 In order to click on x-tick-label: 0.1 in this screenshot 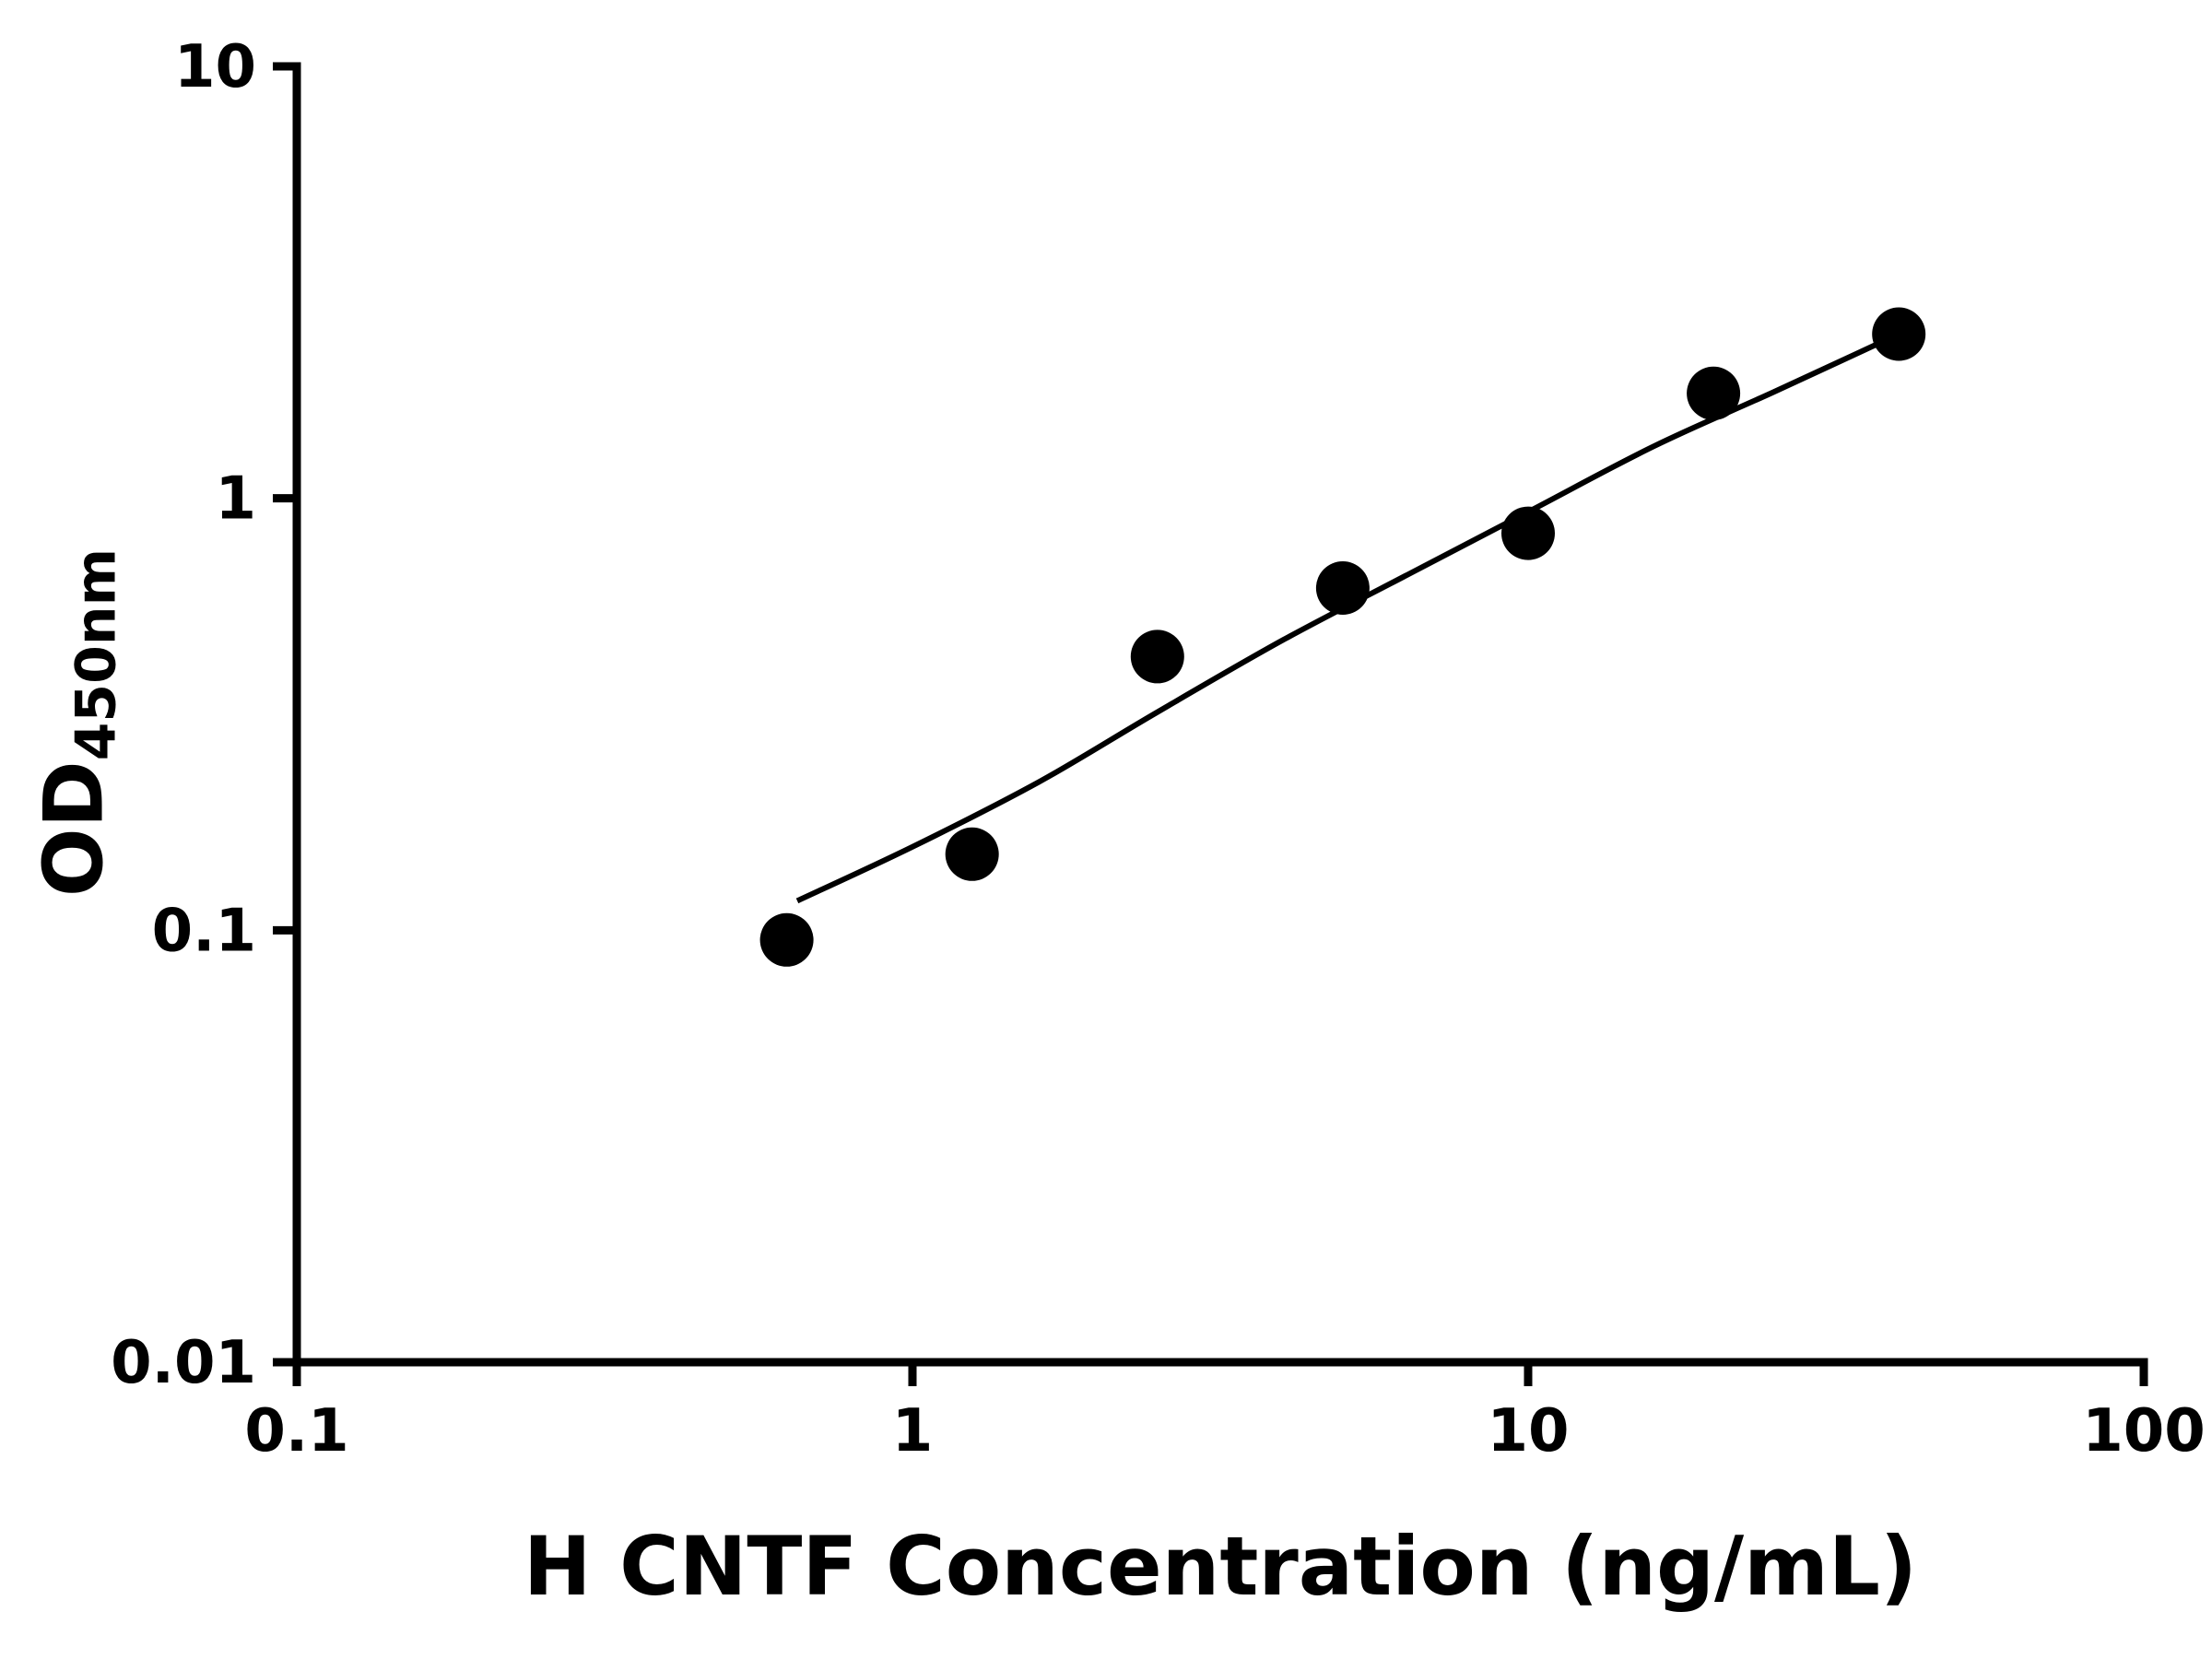, I will do `click(296, 1431)`.